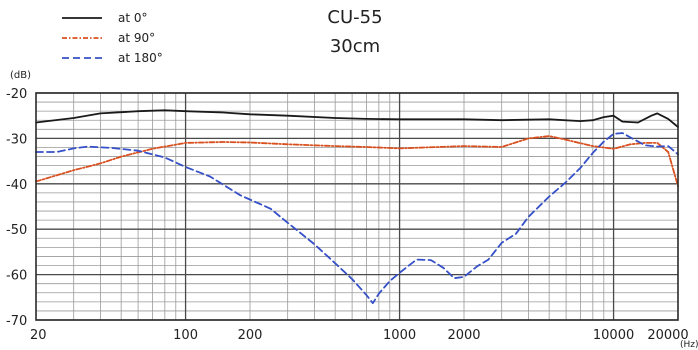 This screenshot has width=698, height=350. I want to click on x-axis-unit-label: (Hz), so click(689, 345).